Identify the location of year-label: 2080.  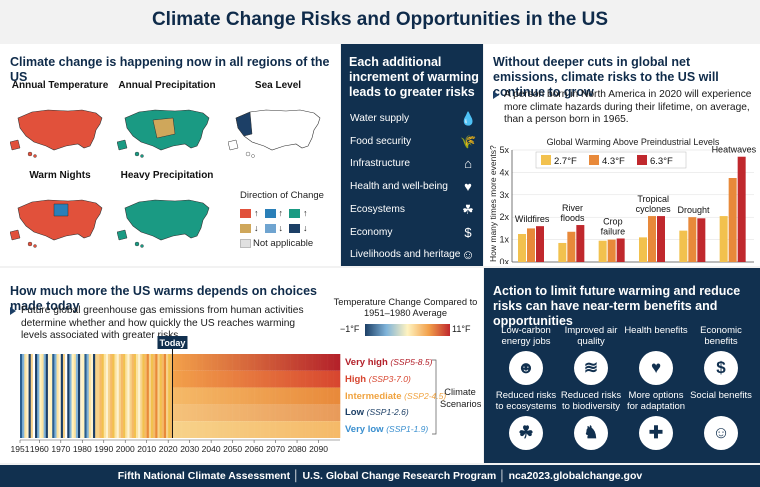
(297, 449).